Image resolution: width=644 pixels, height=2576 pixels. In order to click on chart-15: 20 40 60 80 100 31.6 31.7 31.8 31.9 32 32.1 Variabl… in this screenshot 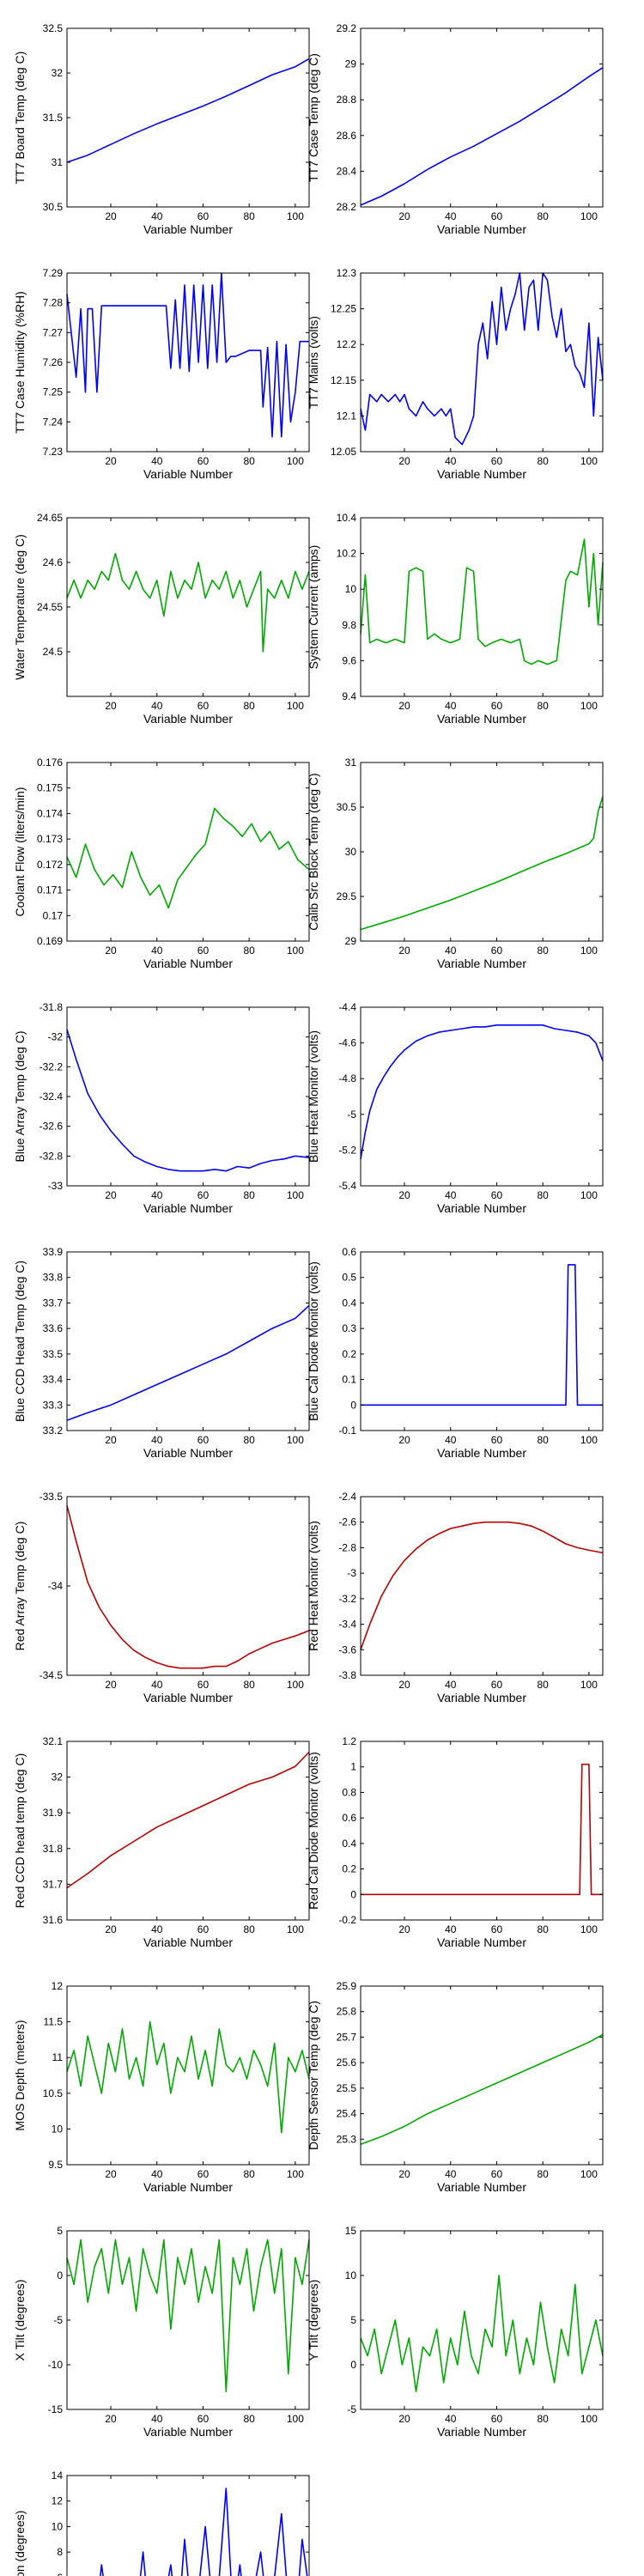, I will do `click(161, 1842)`.